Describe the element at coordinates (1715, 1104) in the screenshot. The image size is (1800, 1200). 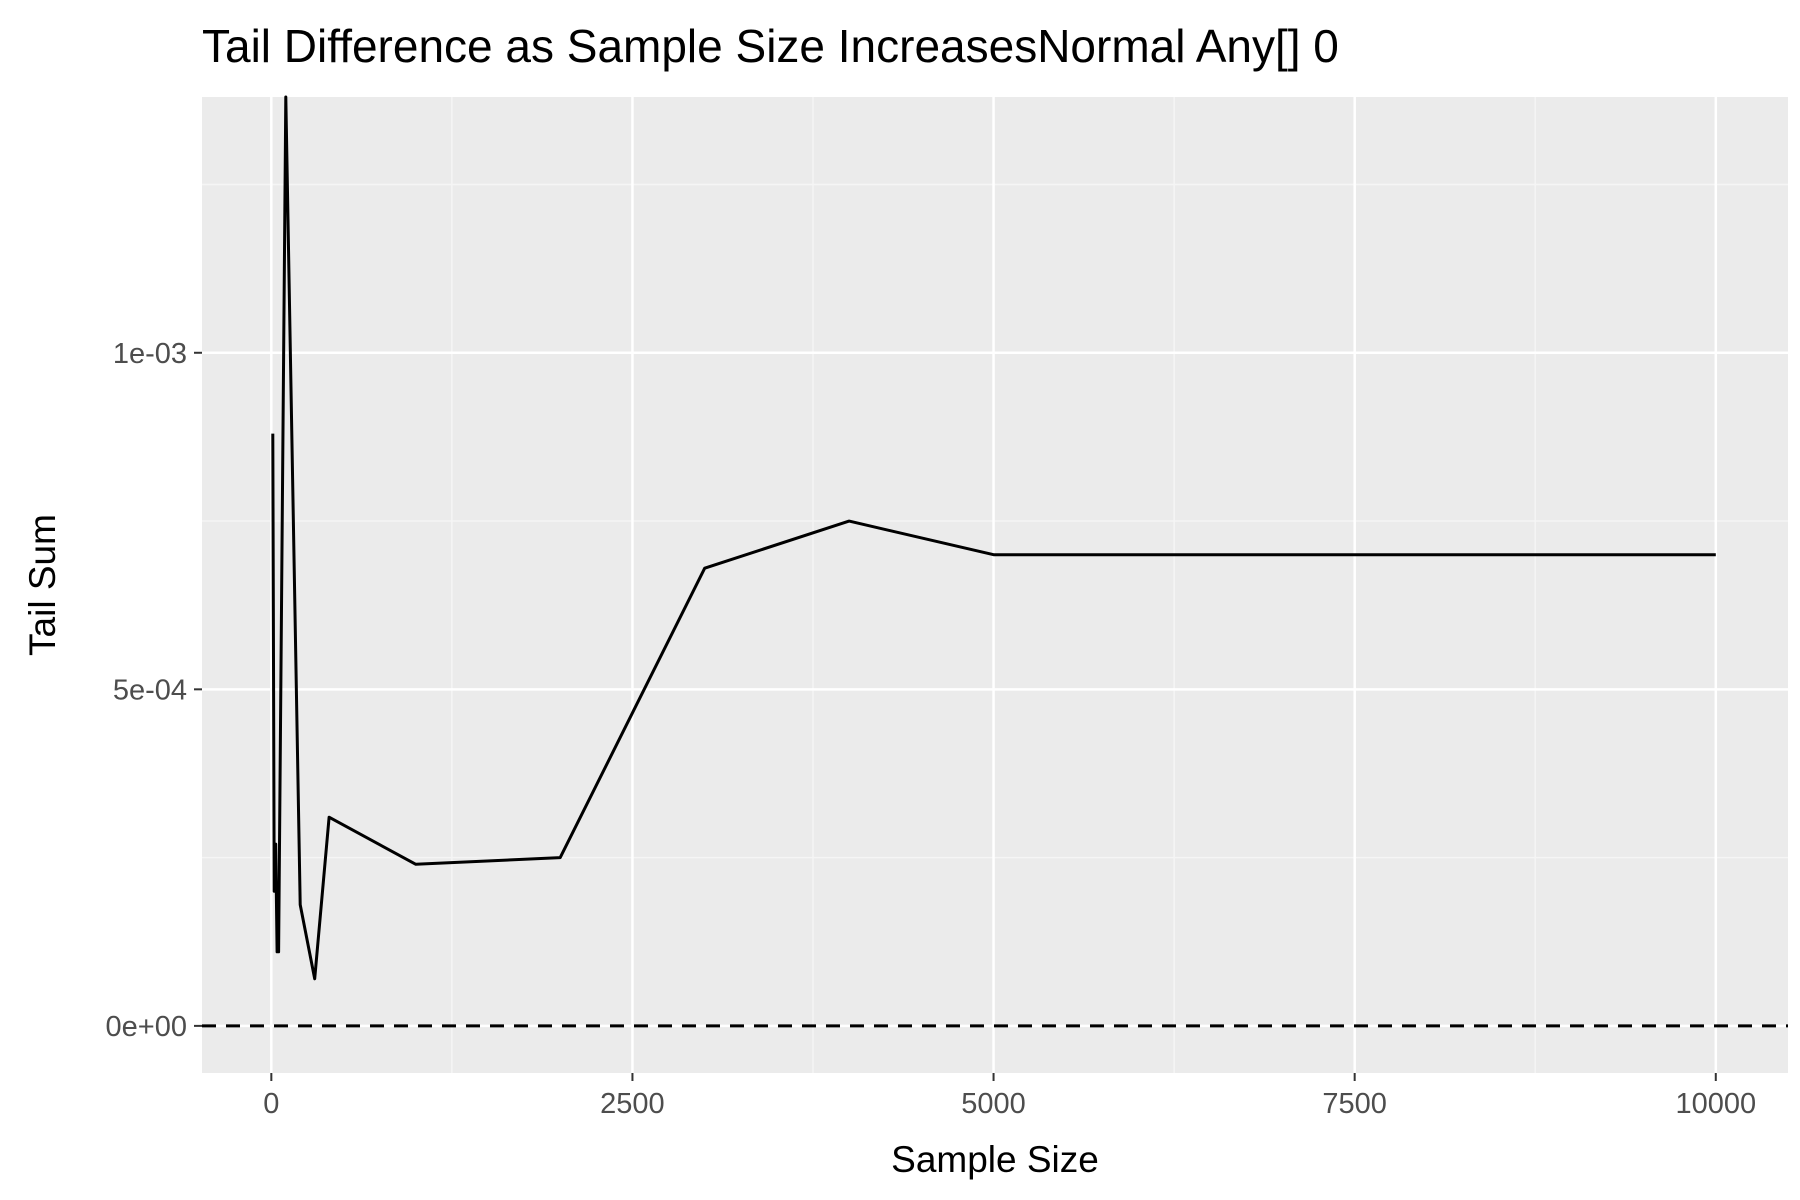
I see `x-tick-label: 10000` at that location.